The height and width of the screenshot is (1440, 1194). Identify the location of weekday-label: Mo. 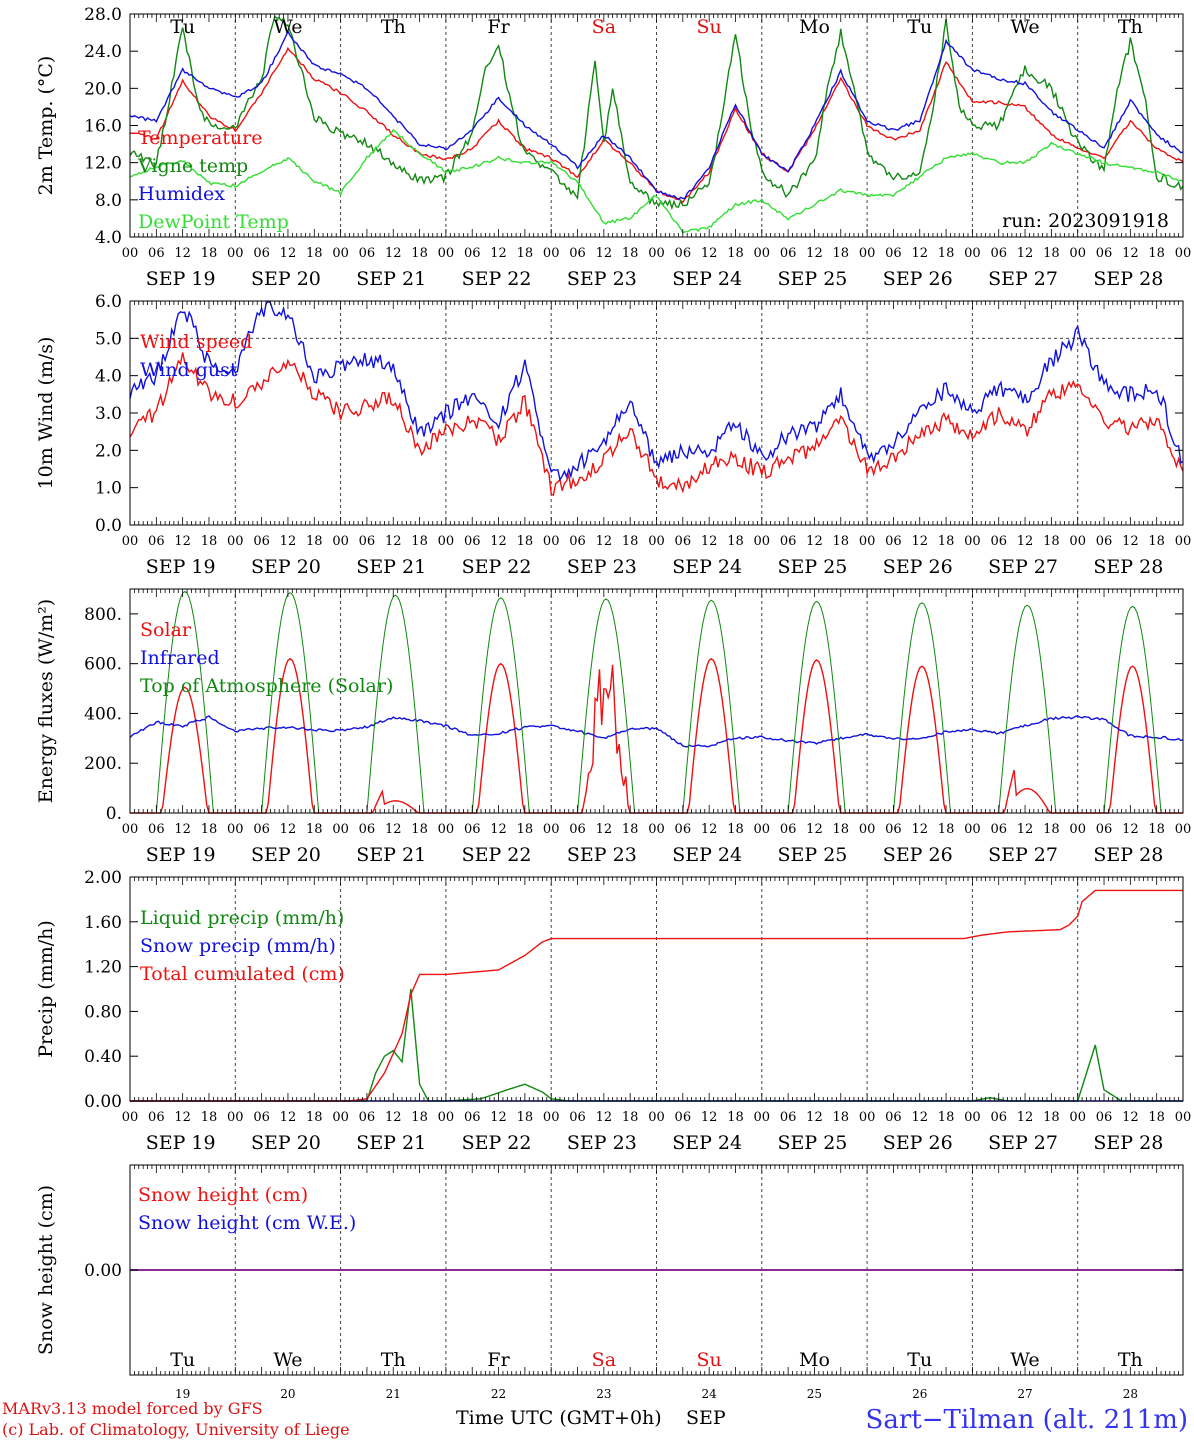
(814, 27).